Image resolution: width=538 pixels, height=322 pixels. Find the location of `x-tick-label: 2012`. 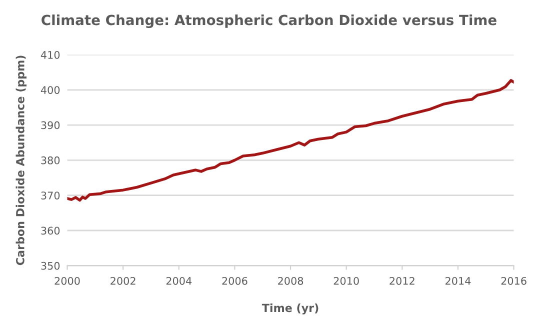

x-tick-label: 2012 is located at coordinates (402, 280).